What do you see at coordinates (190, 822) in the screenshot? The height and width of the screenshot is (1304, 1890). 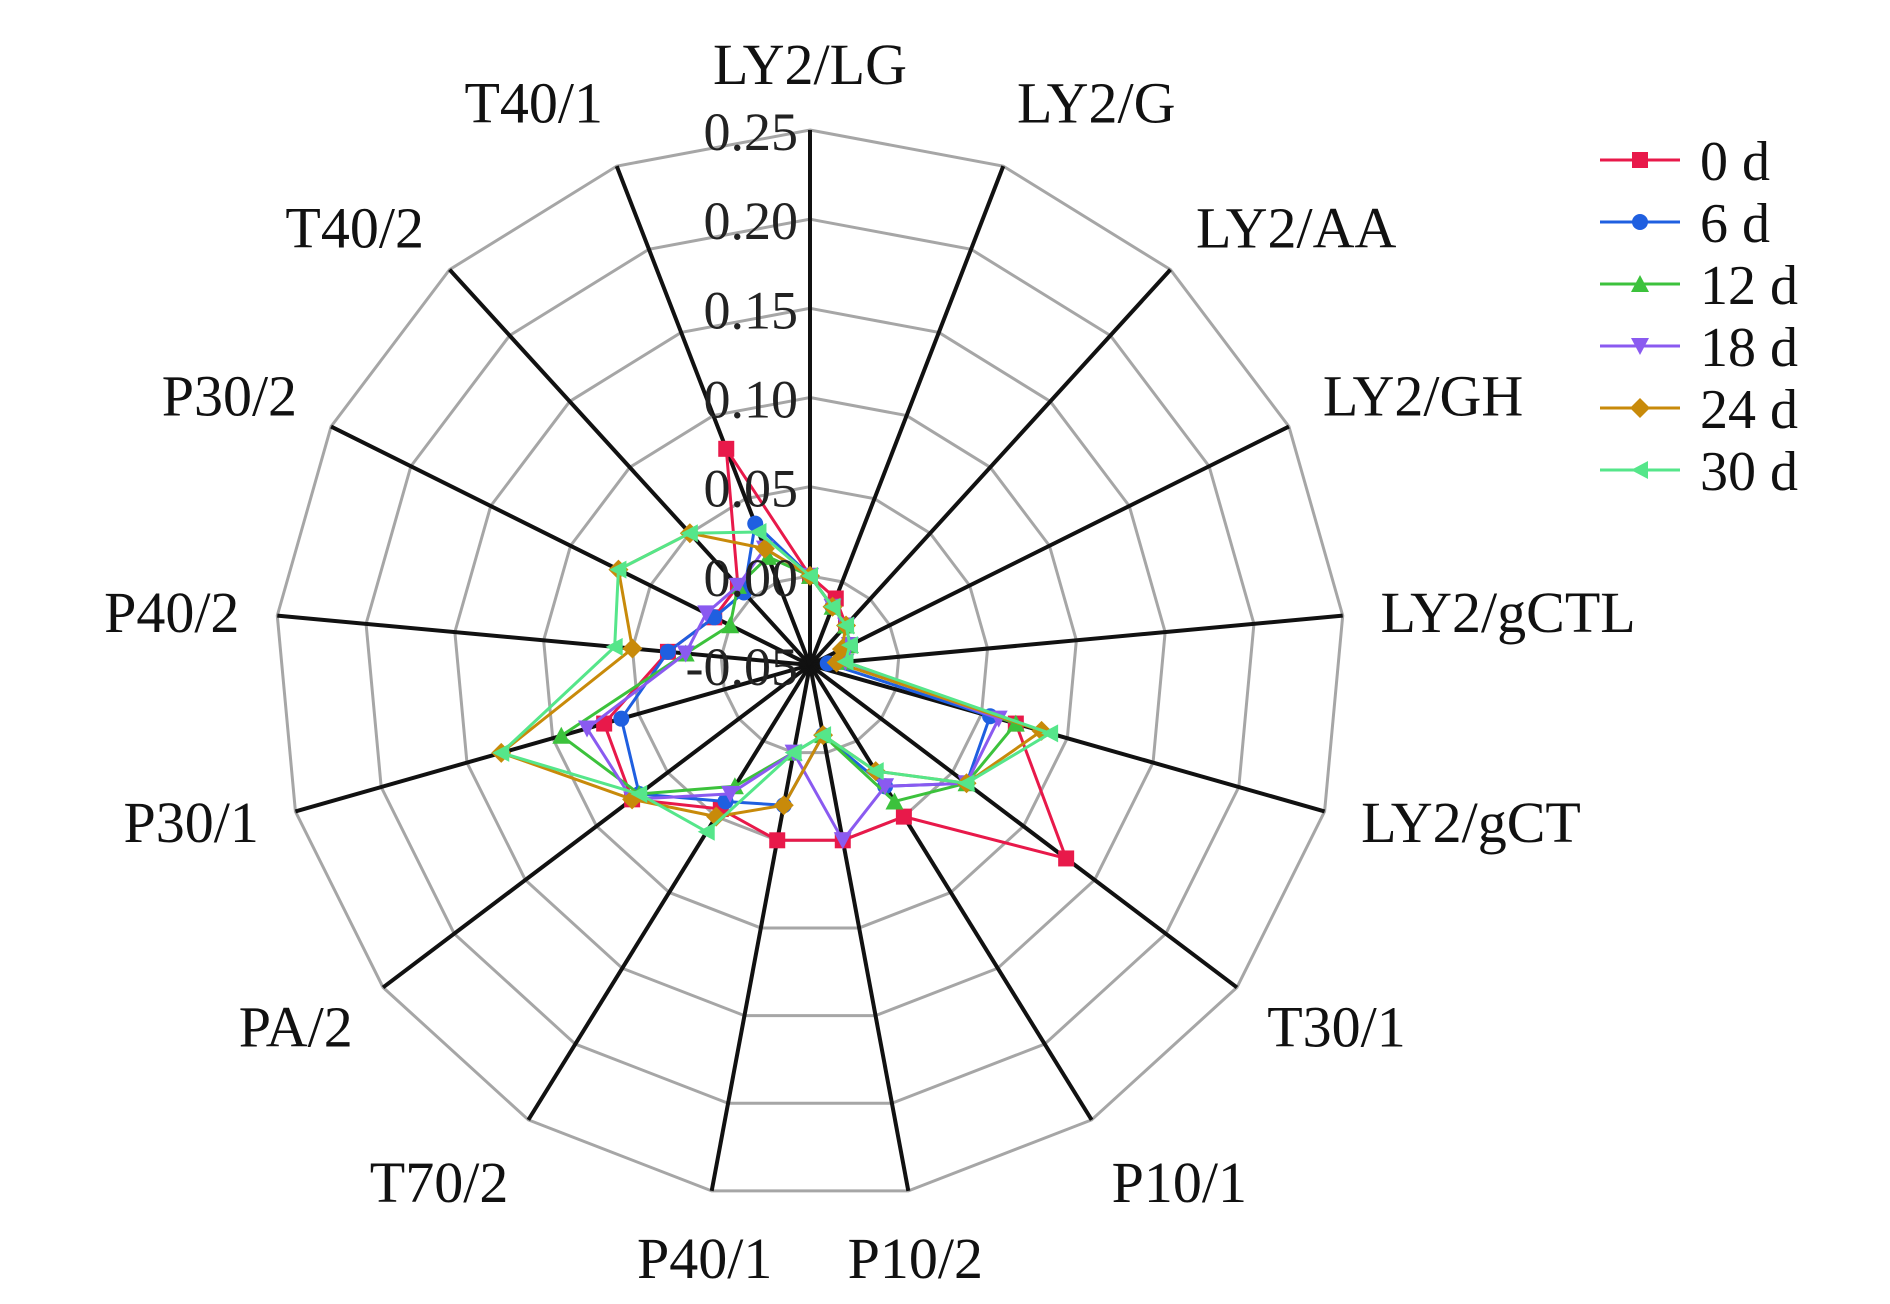 I see `axis-label: P30/1` at bounding box center [190, 822].